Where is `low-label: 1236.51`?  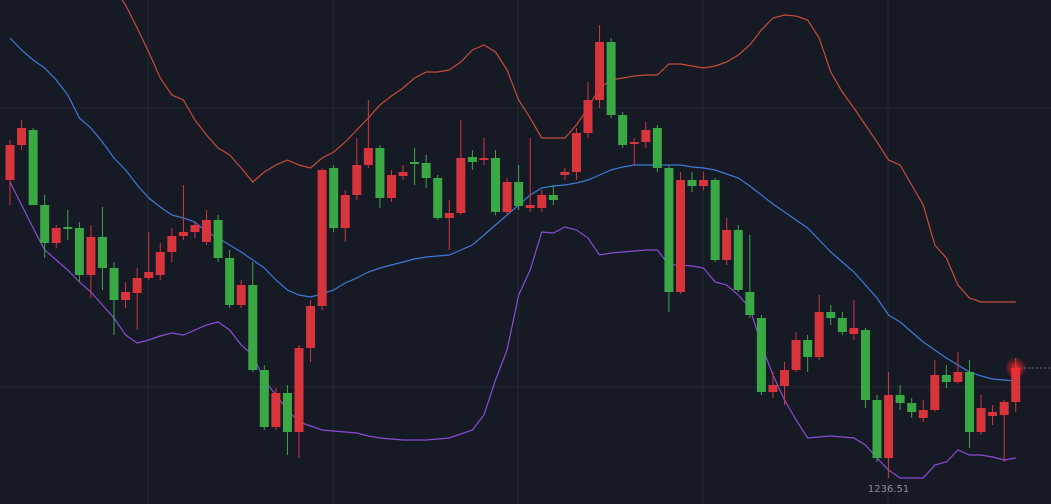 low-label: 1236.51 is located at coordinates (888, 489).